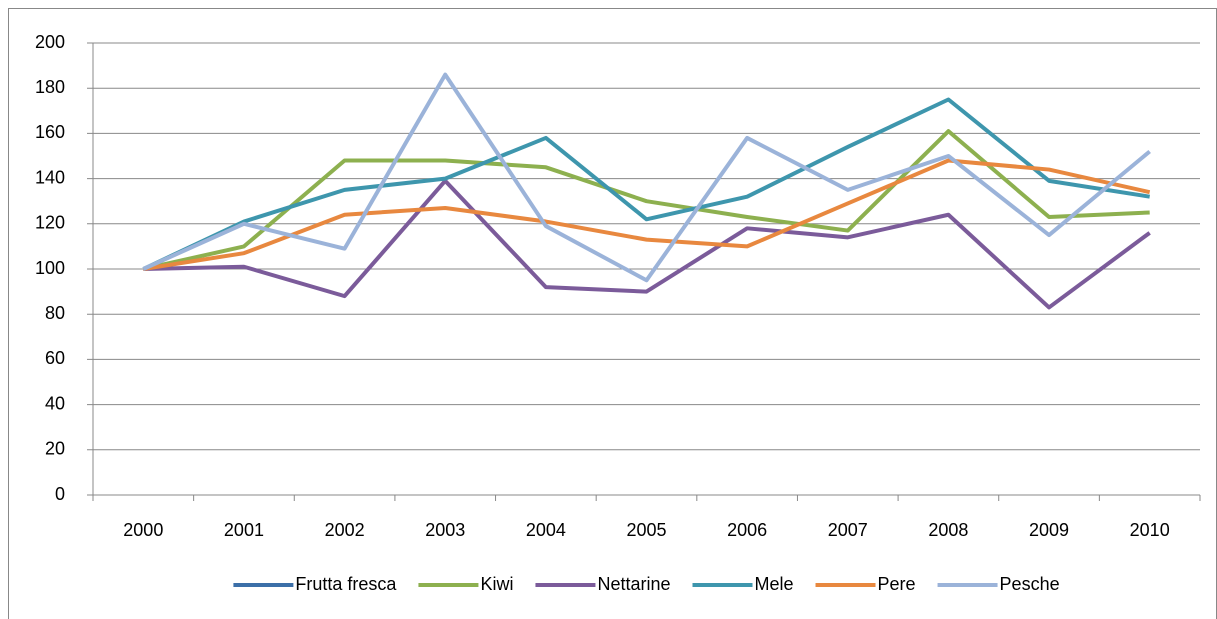 This screenshot has height=619, width=1217. Describe the element at coordinates (143, 530) in the screenshot. I see `x-tick-label: 2000` at that location.